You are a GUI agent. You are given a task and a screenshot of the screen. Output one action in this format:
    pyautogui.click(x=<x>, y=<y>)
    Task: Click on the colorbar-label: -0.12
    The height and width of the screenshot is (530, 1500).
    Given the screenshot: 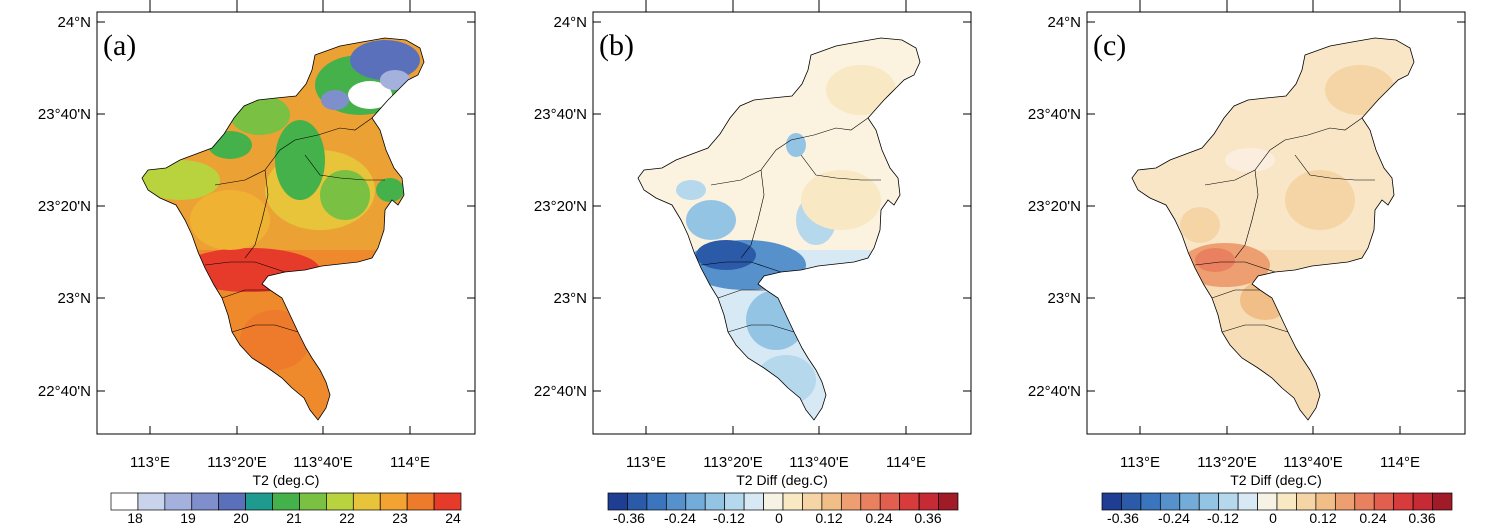 What is the action you would take?
    pyautogui.click(x=729, y=518)
    